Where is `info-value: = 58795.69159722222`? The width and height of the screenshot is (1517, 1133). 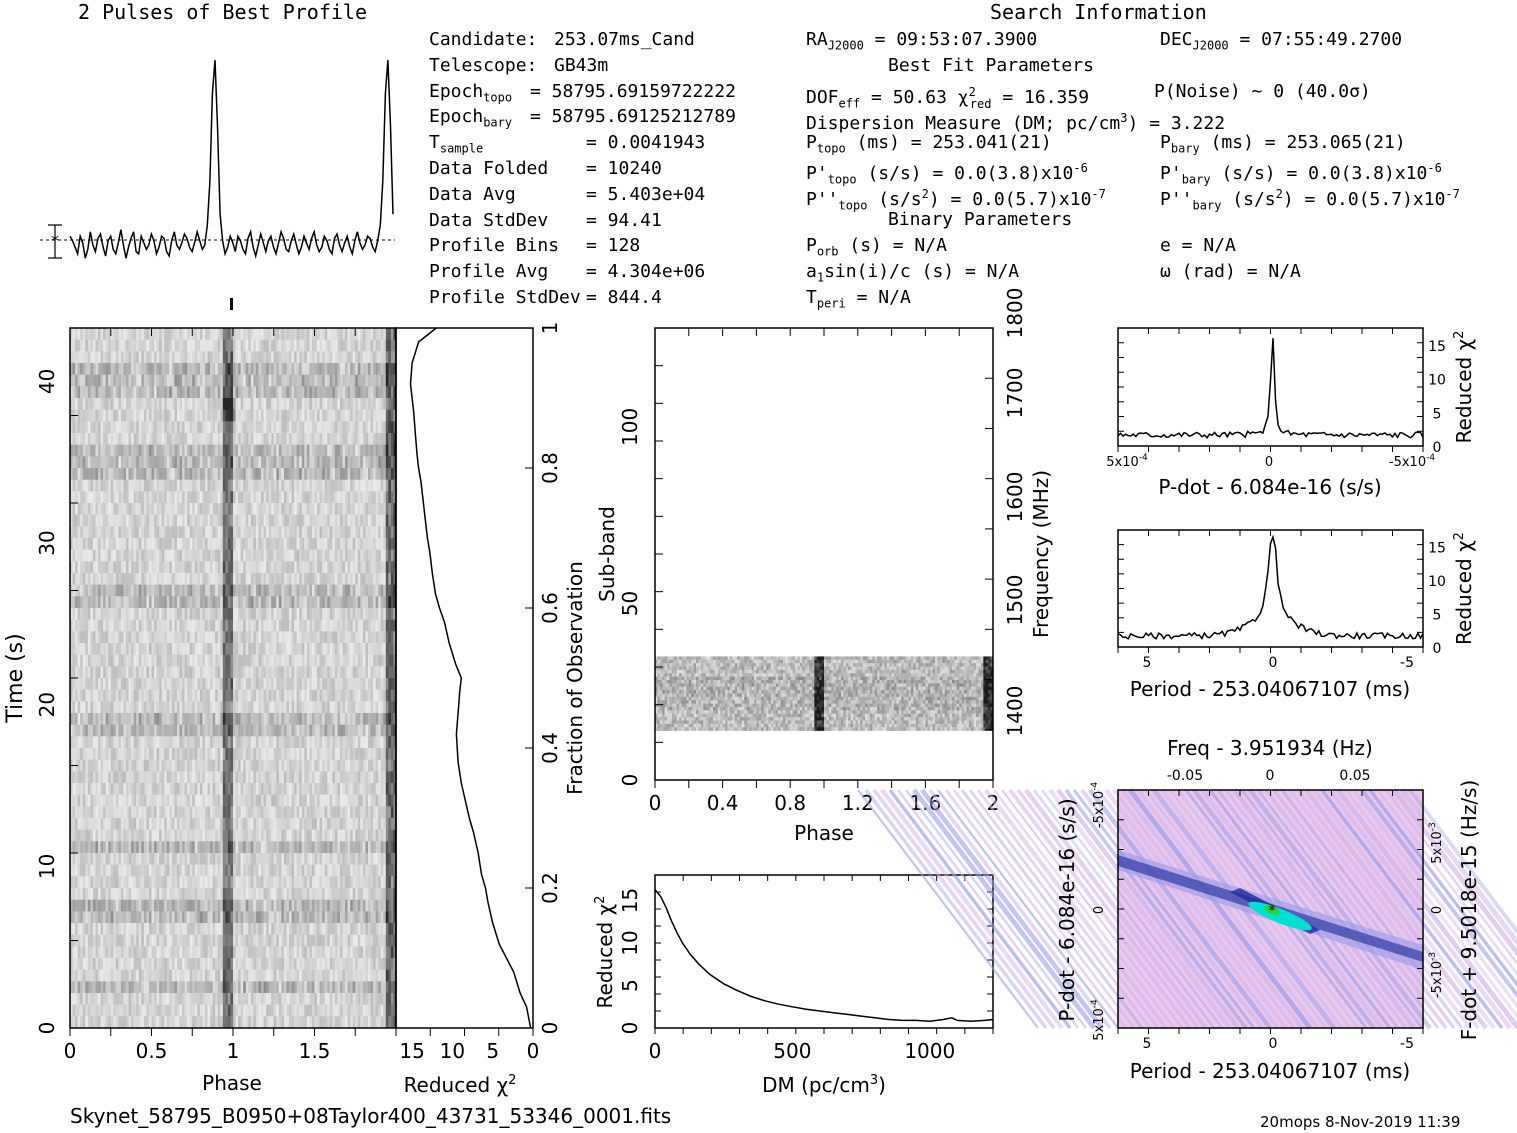
info-value: = 58795.69159722222 is located at coordinates (633, 91).